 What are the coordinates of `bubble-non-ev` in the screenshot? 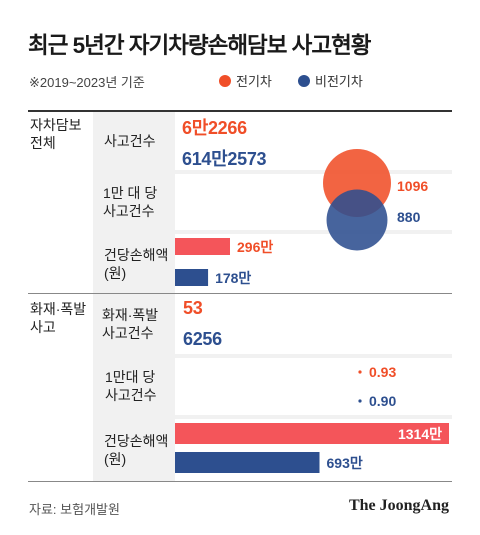 It's located at (357, 220).